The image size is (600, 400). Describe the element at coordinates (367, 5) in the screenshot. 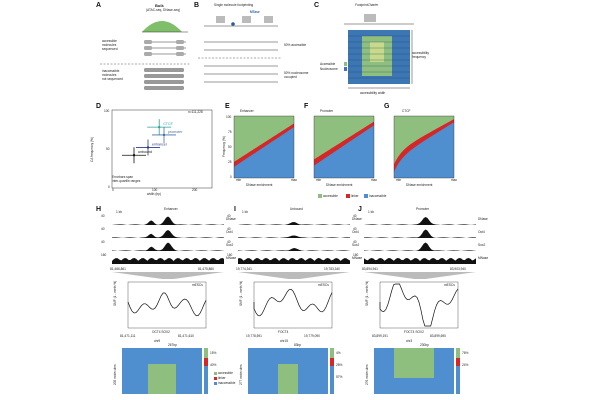

I see `footprintcharter-title: FootprintCharter` at that location.